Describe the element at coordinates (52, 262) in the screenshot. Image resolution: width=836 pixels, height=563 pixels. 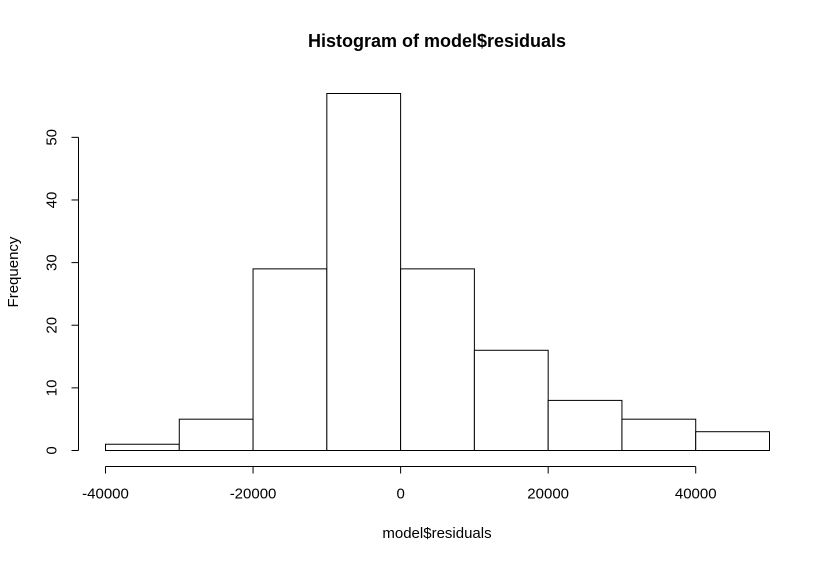
I see `y-tick-label: 30` at that location.